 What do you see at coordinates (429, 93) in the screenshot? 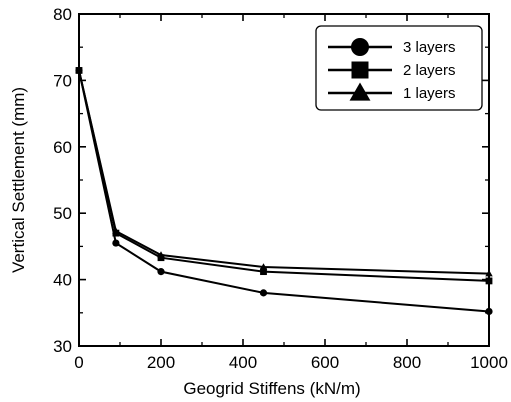
I see `legend-label: 1 layers` at bounding box center [429, 93].